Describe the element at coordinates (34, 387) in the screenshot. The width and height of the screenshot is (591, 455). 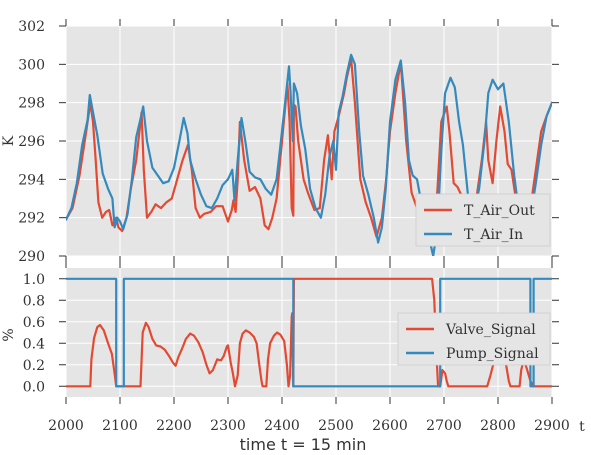
I see `y-tick-label: 0.0` at that location.